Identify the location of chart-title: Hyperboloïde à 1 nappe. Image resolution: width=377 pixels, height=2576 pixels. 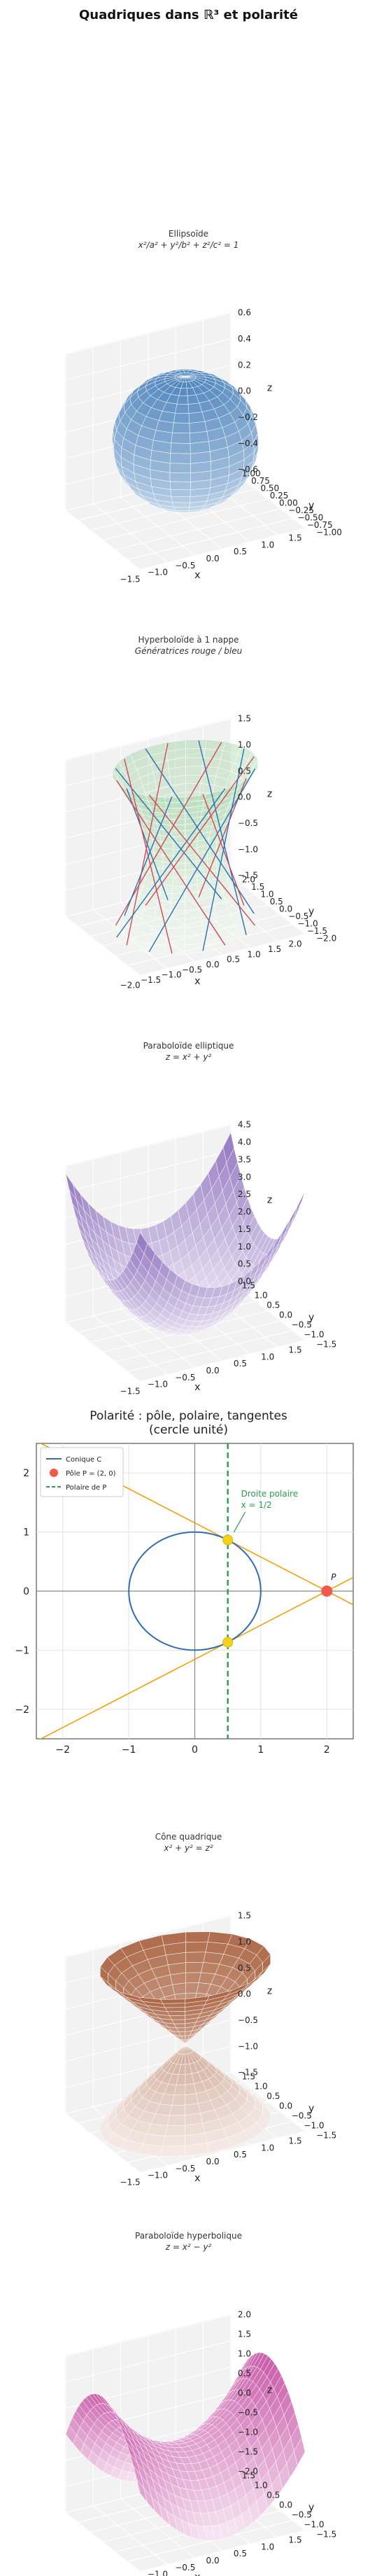
(188, 640).